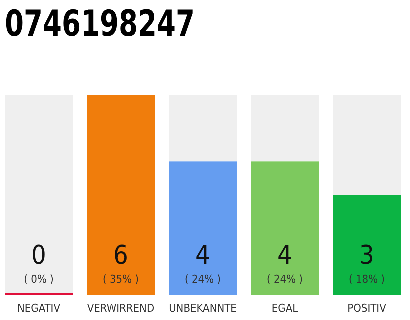  What do you see at coordinates (121, 308) in the screenshot?
I see `x-tick-label: VERWIRREND` at bounding box center [121, 308].